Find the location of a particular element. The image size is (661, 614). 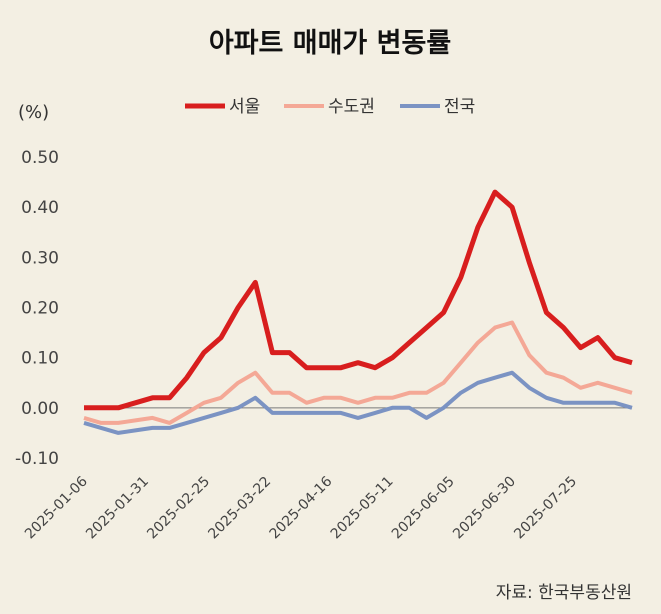

x-tick-label: 2025-06-05 is located at coordinates (423, 508).